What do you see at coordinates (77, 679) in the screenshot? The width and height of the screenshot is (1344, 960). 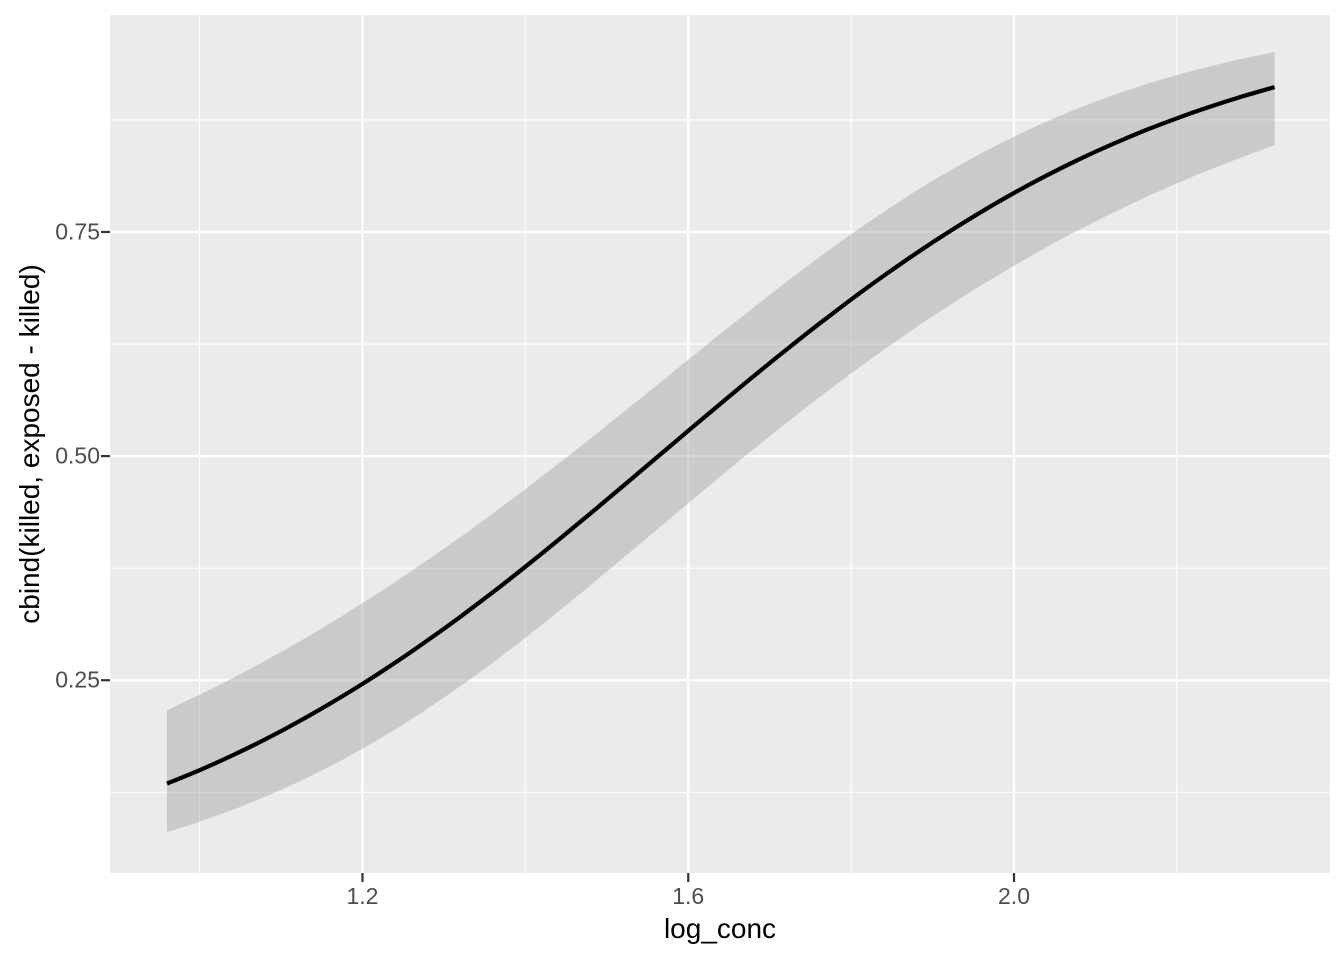 I see `y-tick-label: 0.25` at bounding box center [77, 679].